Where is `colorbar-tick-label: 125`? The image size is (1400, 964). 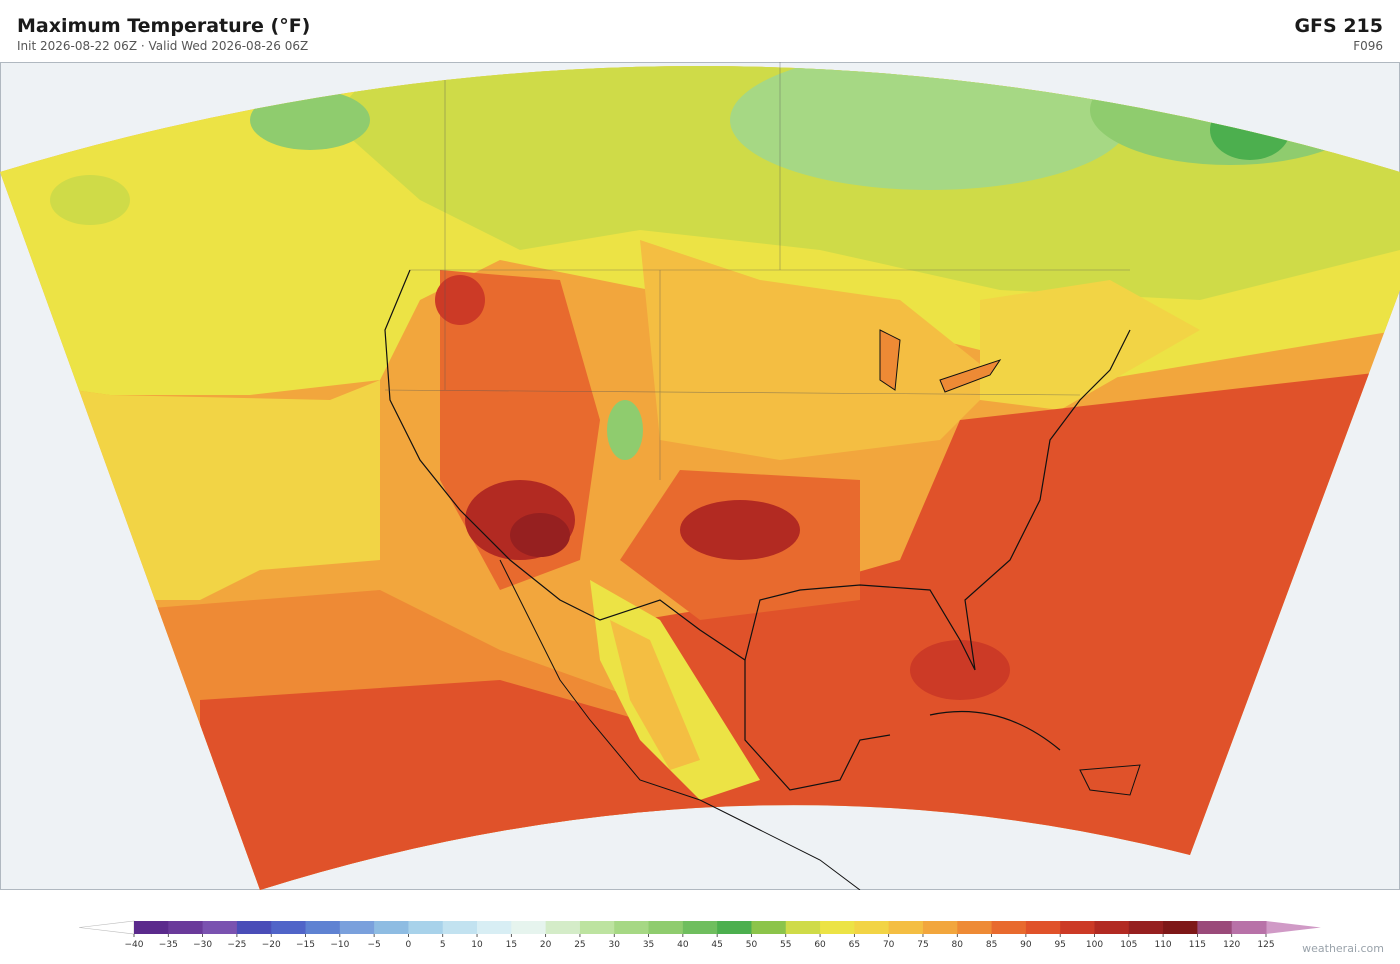
colorbar-tick-label: 125 is located at coordinates (1265, 945).